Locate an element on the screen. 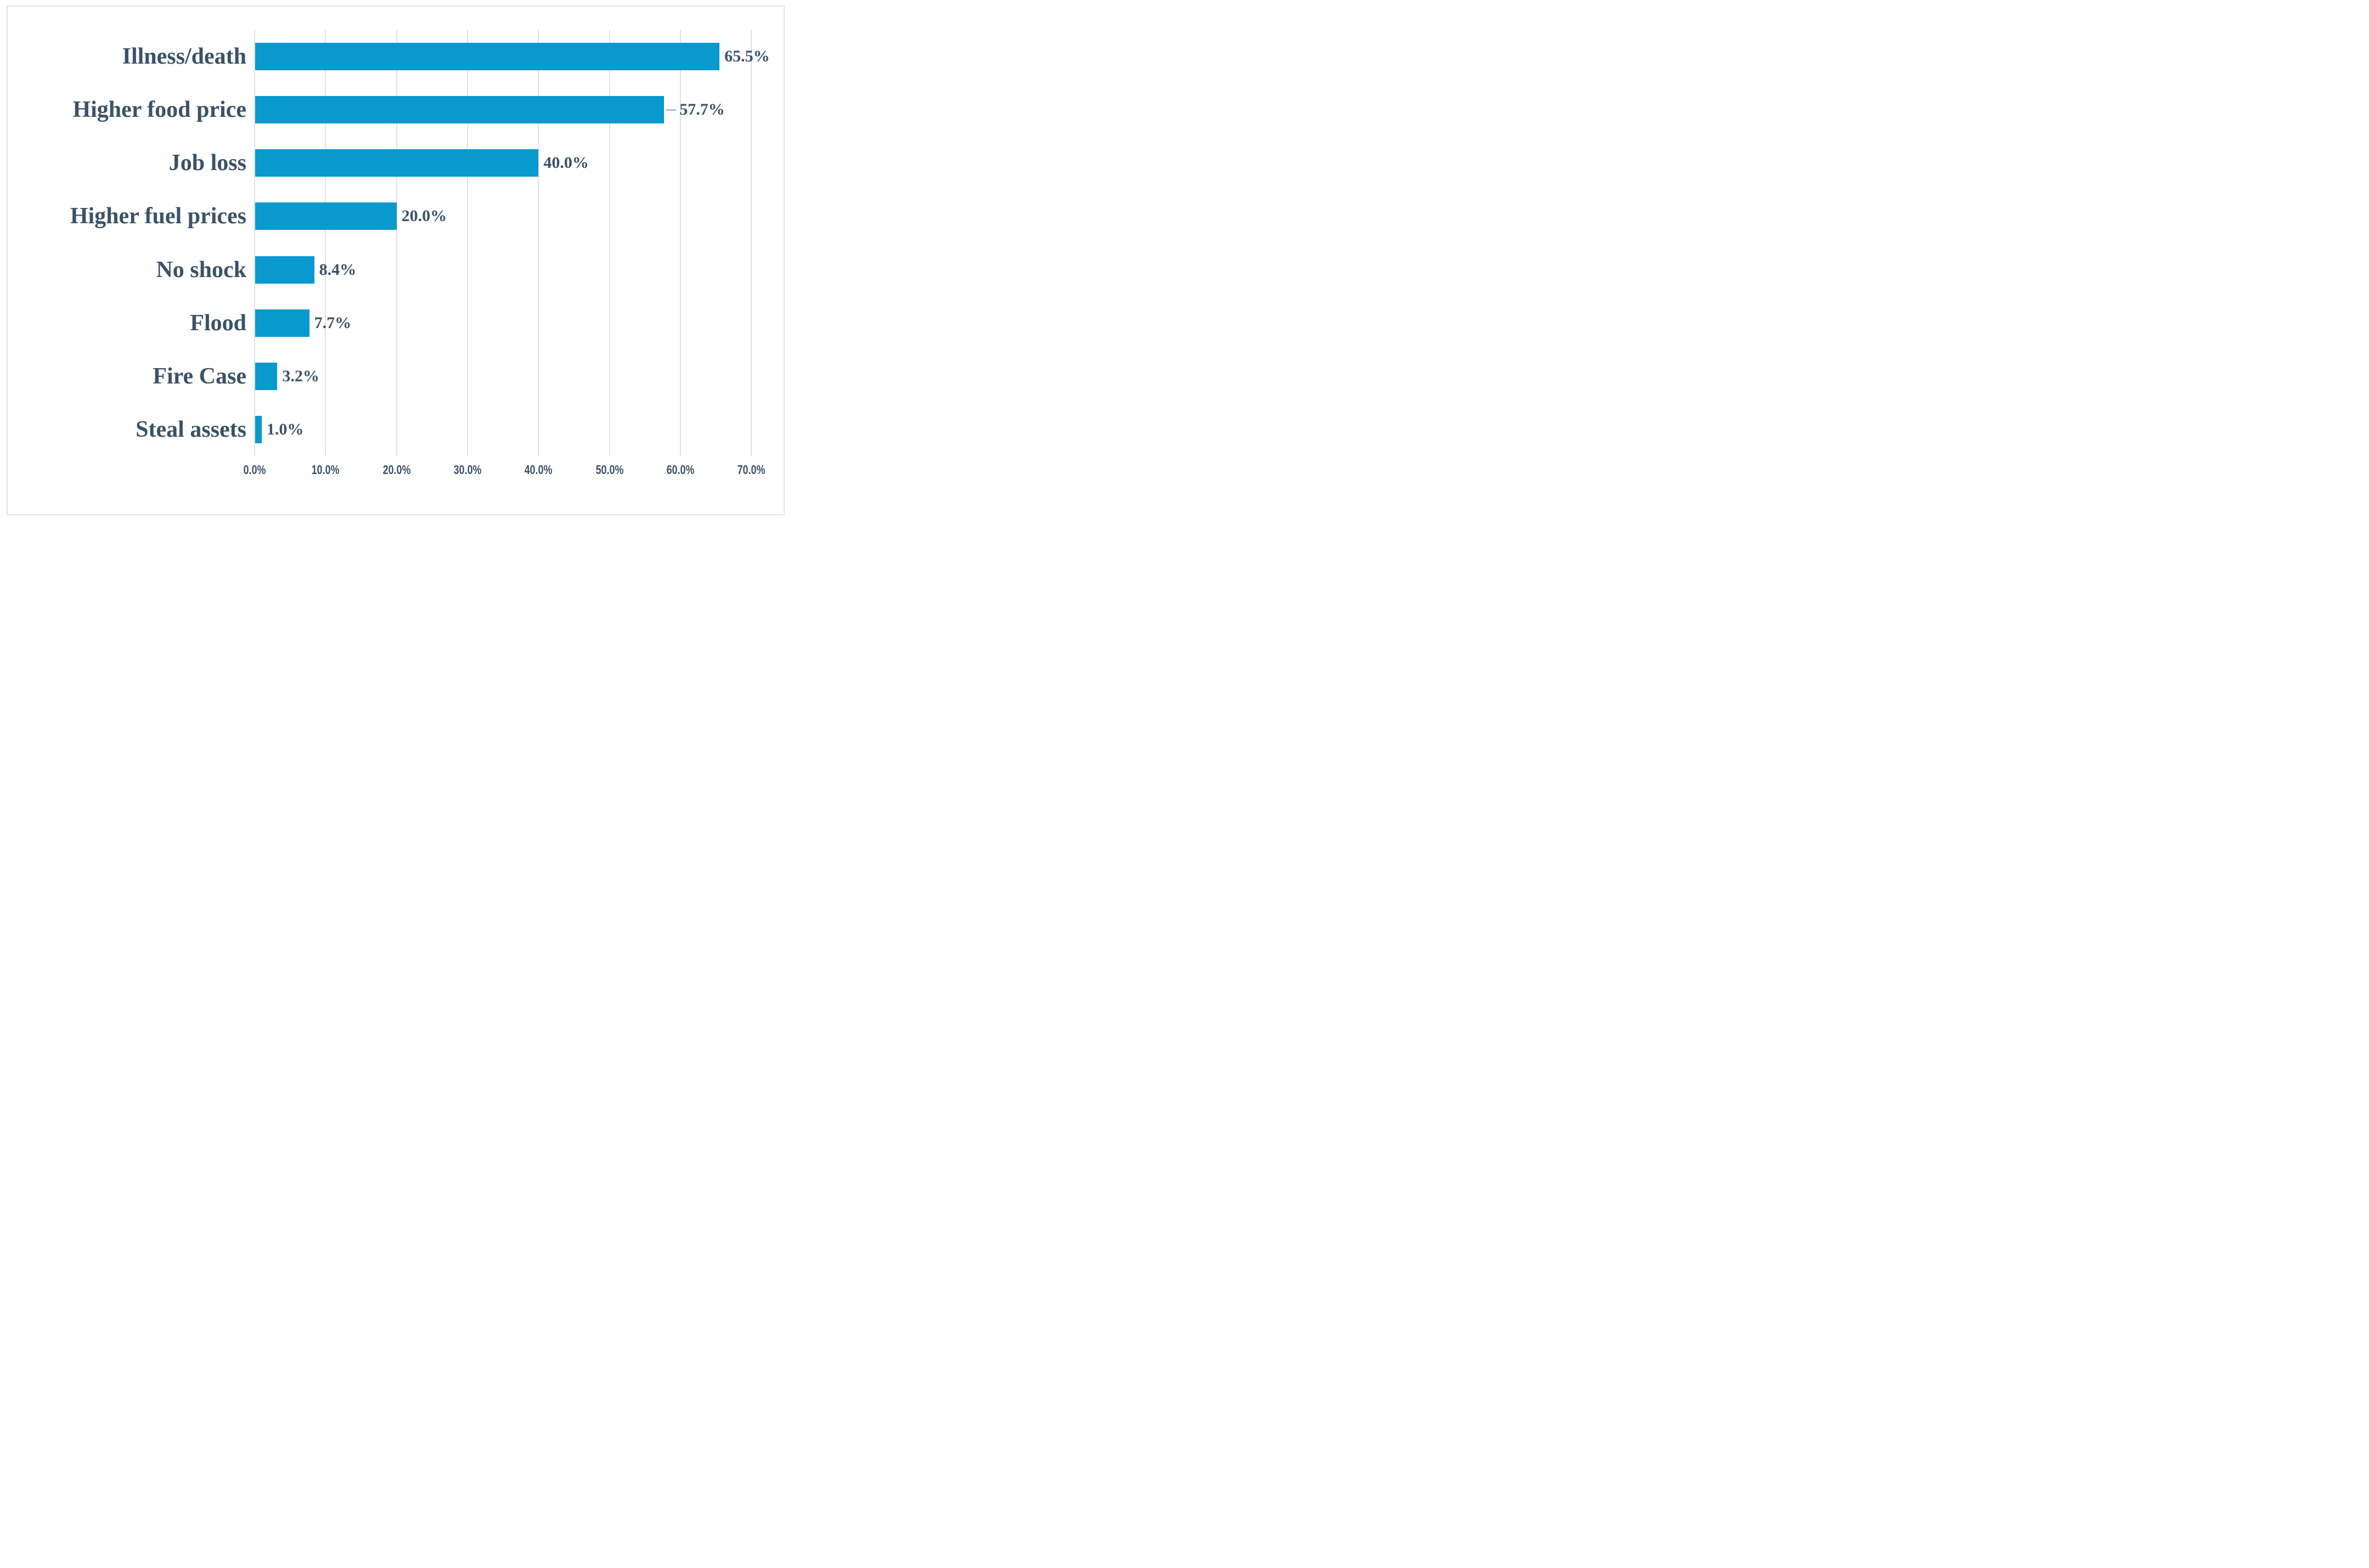 The image size is (2369, 1568). bar-job-loss is located at coordinates (397, 163).